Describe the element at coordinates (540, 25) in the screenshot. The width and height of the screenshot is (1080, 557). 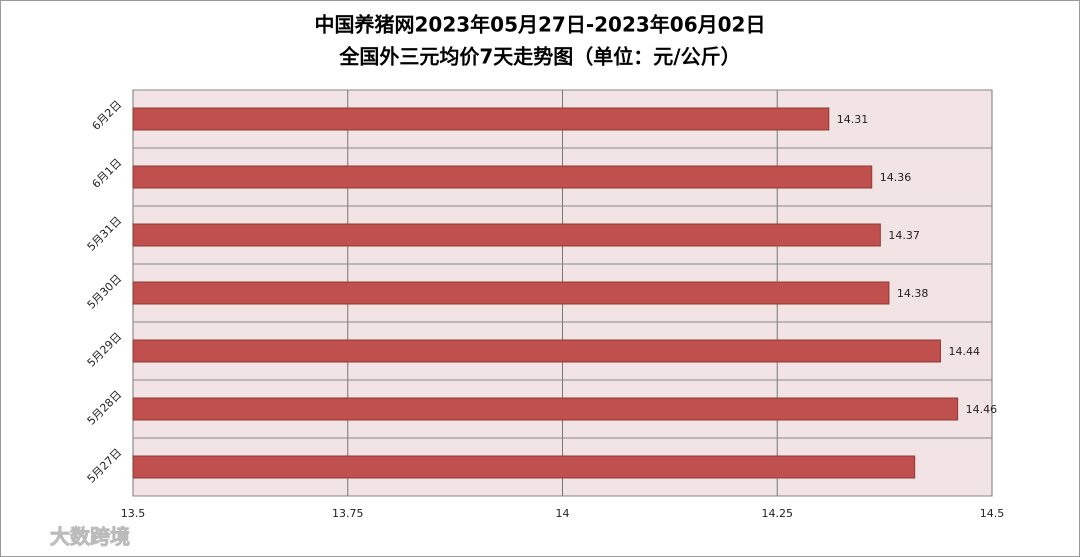
I see `chart-title: 中国养猪网2023年05月27日-2023年06月02日` at that location.